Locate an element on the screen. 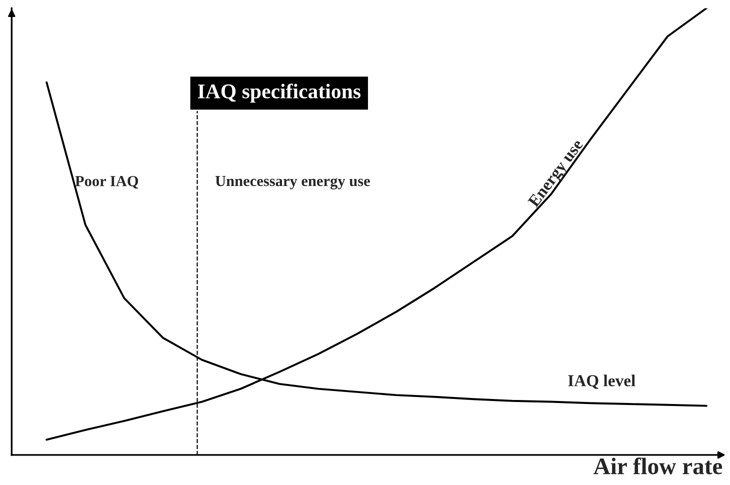  series-label: IAQ level is located at coordinates (602, 381).